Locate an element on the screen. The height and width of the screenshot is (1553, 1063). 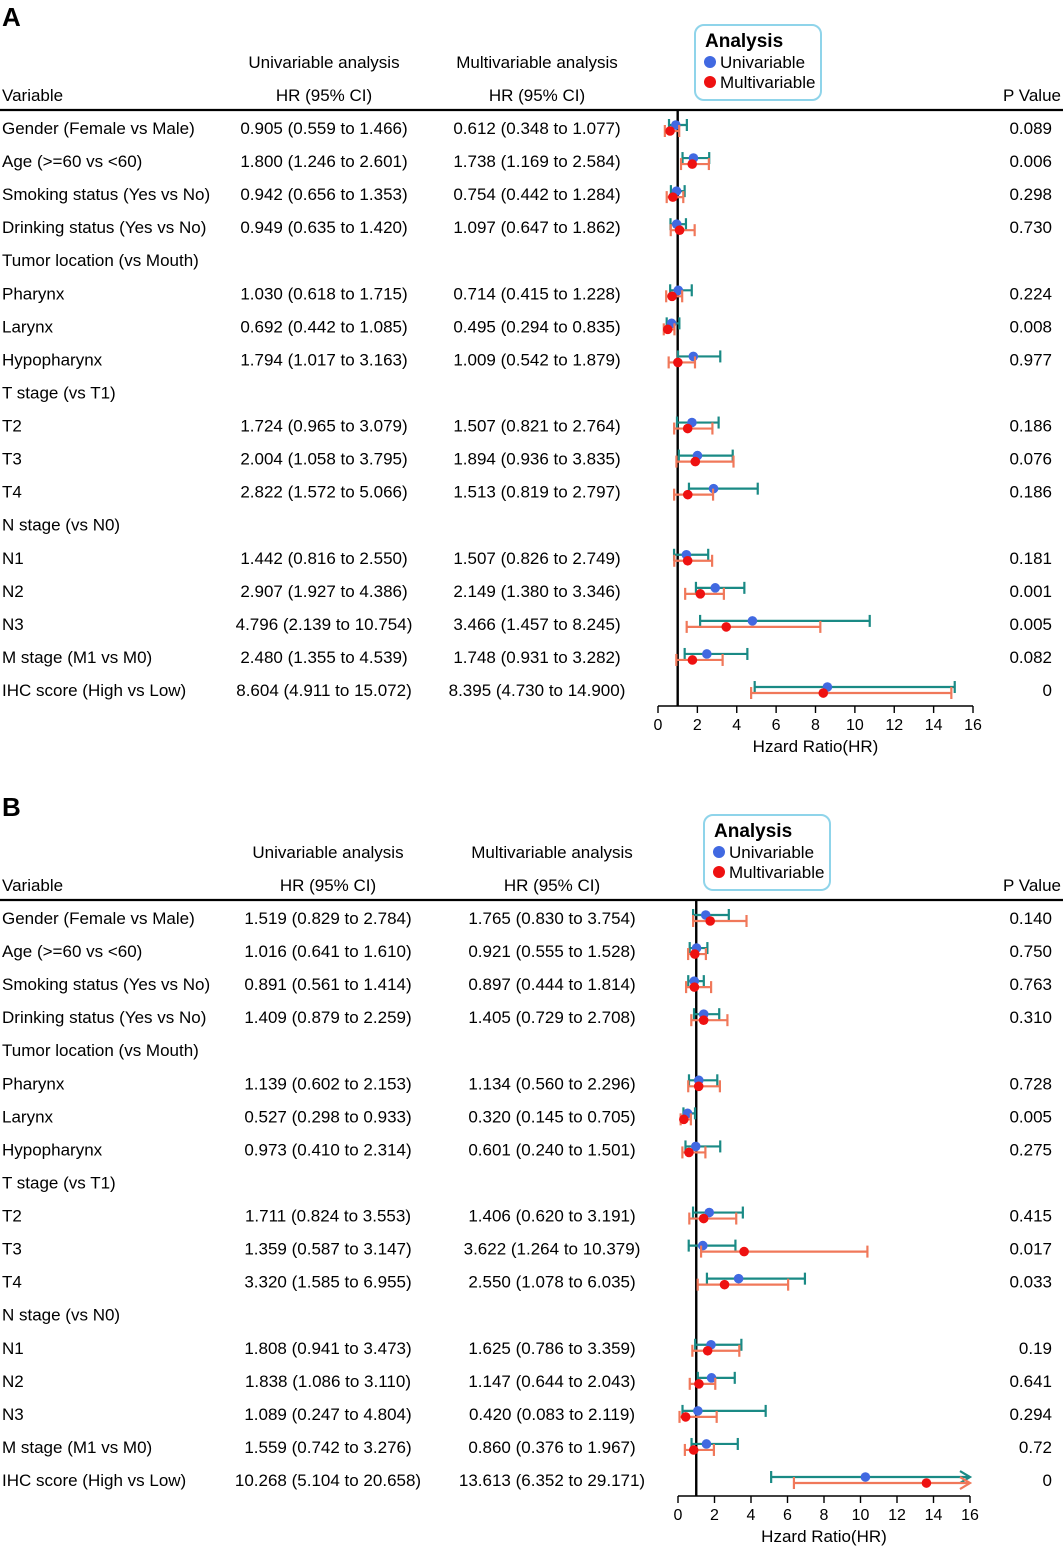
panel-a-legend-box is located at coordinates (758, 62).